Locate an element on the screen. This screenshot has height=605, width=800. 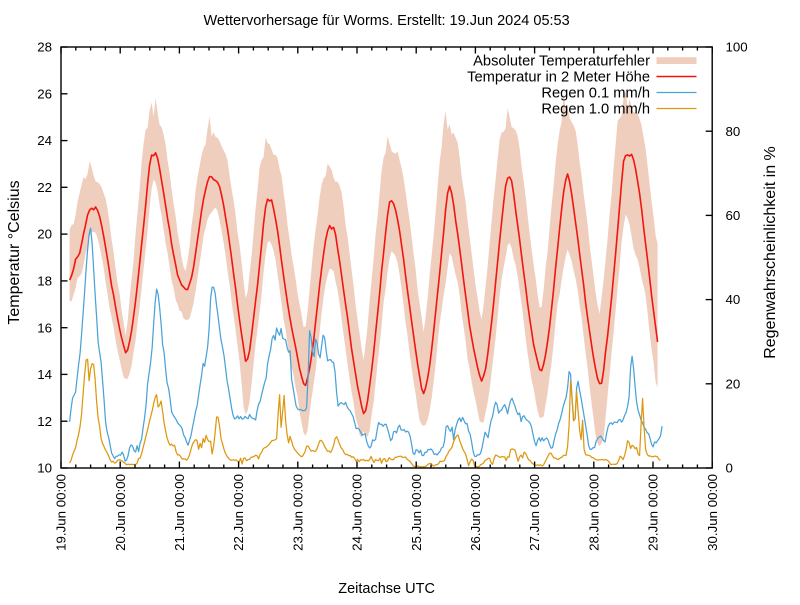
svg-text: 26.Jun 00:00 is located at coordinates (475, 512).